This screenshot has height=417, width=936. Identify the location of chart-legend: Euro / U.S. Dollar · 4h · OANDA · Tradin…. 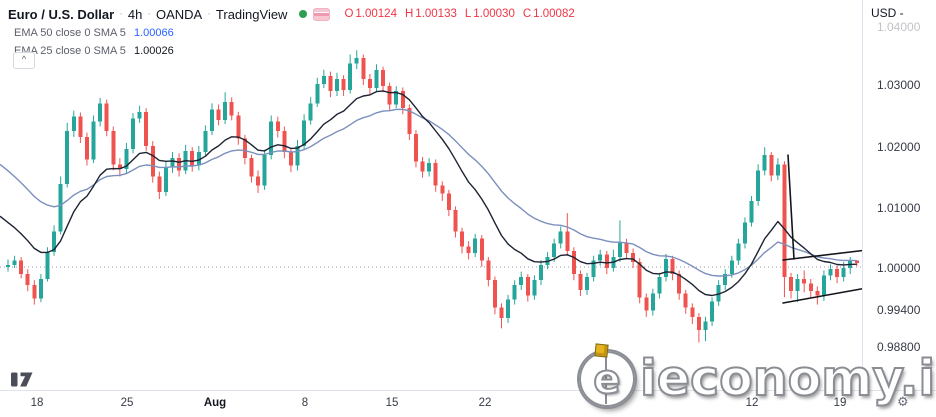
(295, 32).